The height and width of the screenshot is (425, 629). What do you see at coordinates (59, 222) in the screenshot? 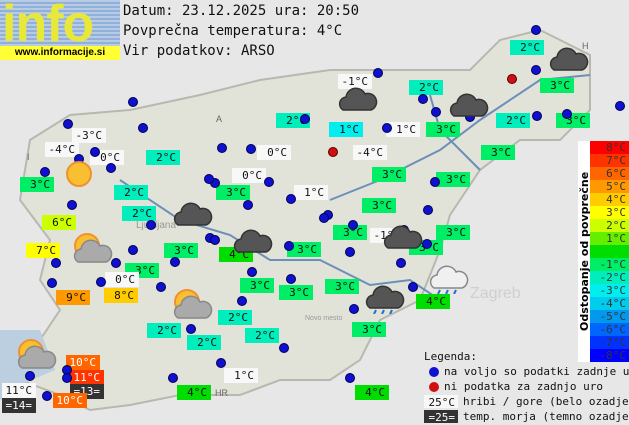
I see `temperature-label: 6°C` at bounding box center [59, 222].